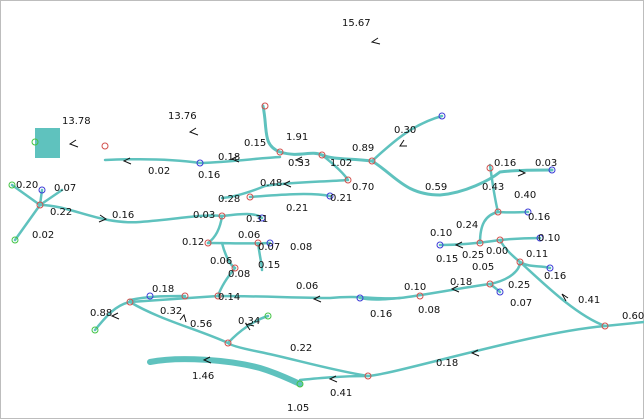  Describe the element at coordinates (249, 321) in the screenshot. I see `flow-label: 0.34` at that location.